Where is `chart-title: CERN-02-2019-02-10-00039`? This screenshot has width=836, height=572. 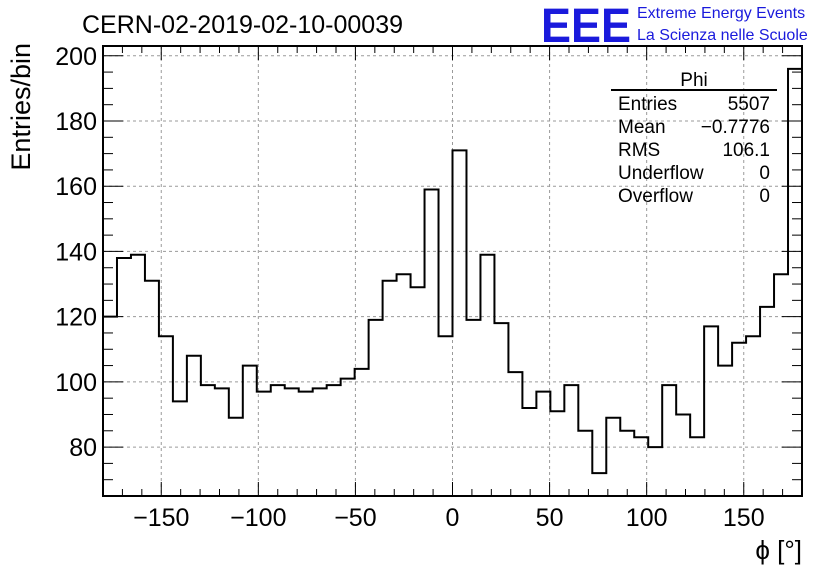
chart-title: CERN-02-2019-02-10-00039 is located at coordinates (242, 25).